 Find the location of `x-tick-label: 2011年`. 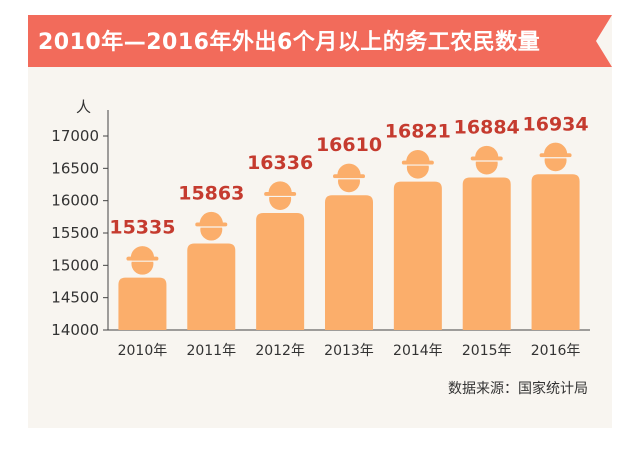

x-tick-label: 2011年 is located at coordinates (211, 351).